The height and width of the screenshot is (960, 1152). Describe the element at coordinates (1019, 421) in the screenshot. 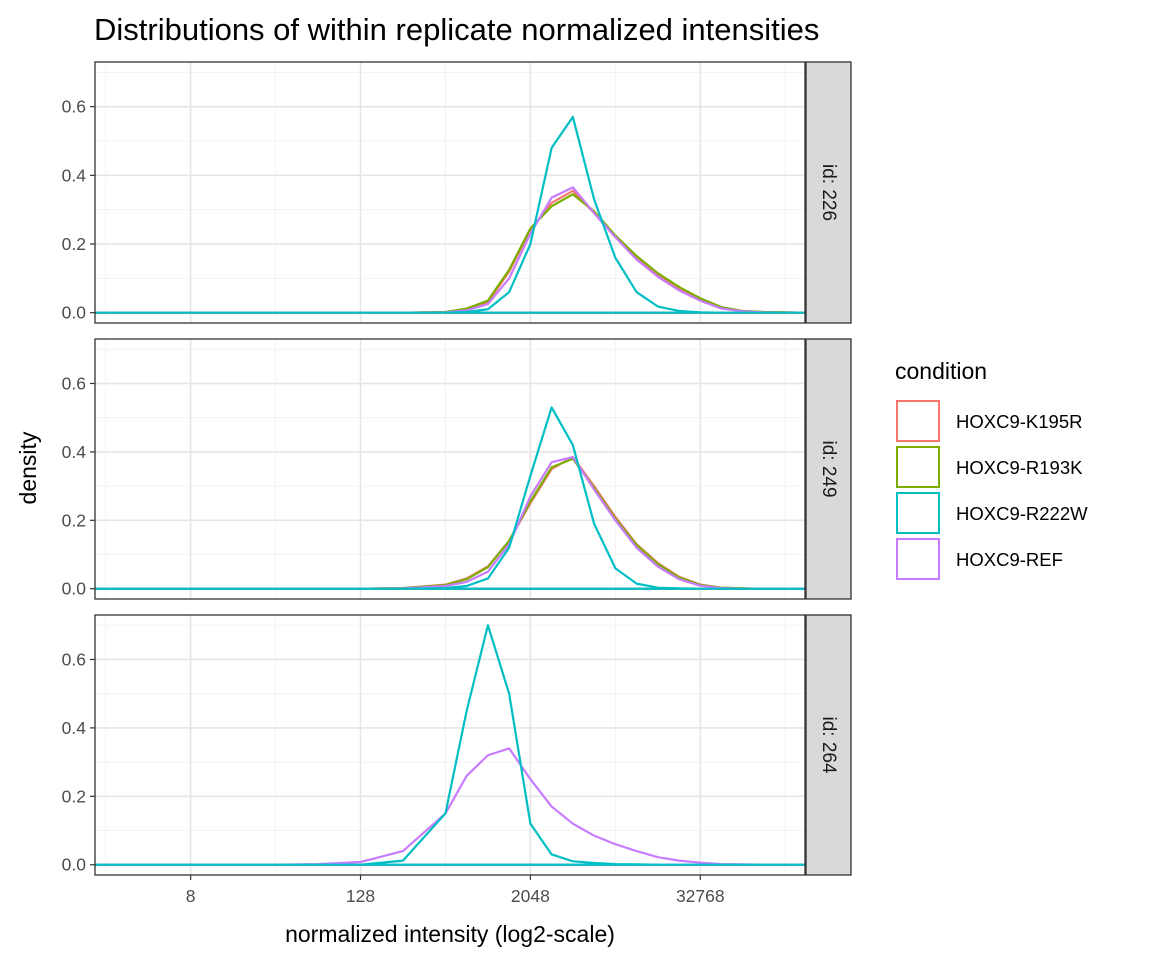

I see `legend-label: HOXC9-K195R` at that location.